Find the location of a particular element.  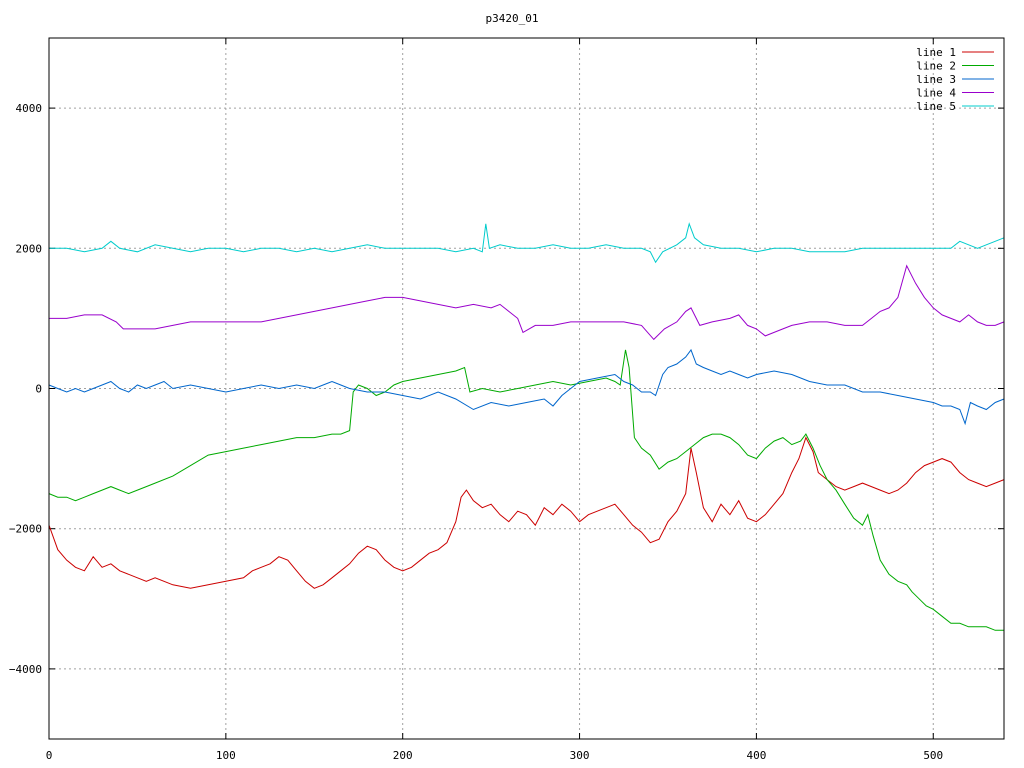

legend-label-4: line 4 is located at coordinates (936, 93).